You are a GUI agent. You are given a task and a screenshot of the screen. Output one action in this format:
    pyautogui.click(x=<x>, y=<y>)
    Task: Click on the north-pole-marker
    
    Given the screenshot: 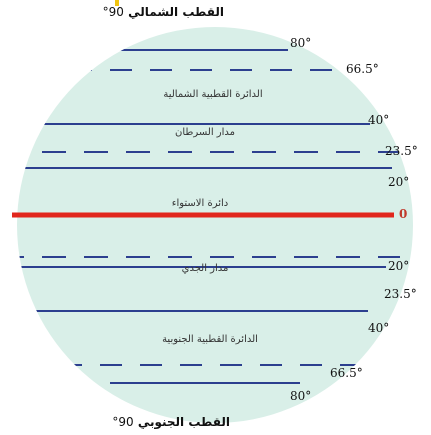 What is the action you would take?
    pyautogui.click(x=117, y=3)
    